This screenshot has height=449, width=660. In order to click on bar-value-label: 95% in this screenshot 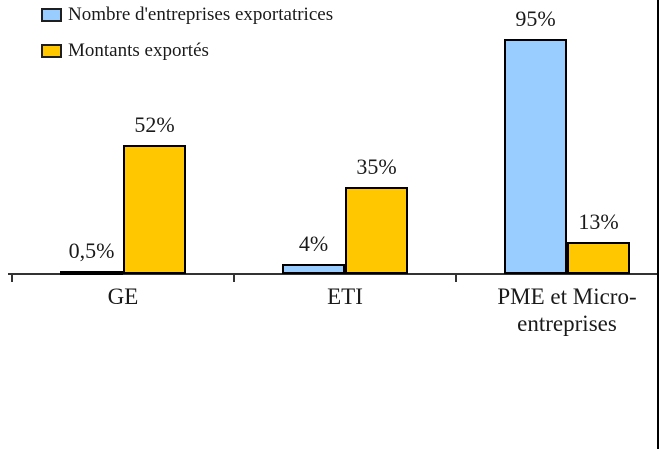, I will do `click(535, 18)`.